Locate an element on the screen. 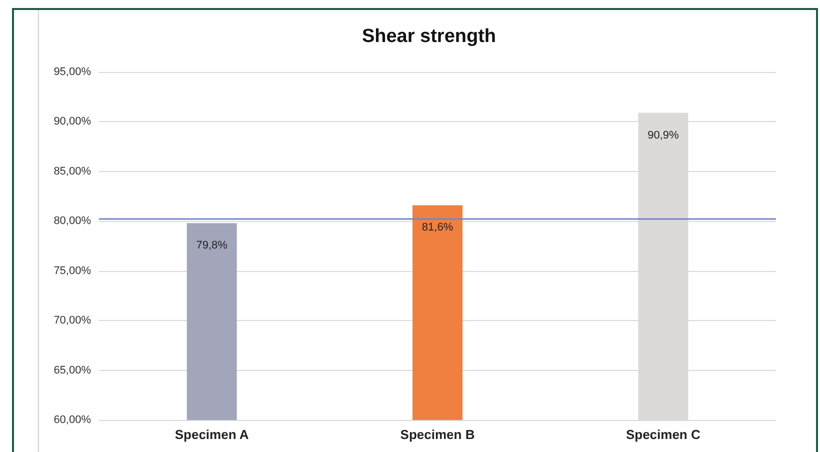 The width and height of the screenshot is (820, 452). y-tick-label: 85,00% is located at coordinates (73, 171).